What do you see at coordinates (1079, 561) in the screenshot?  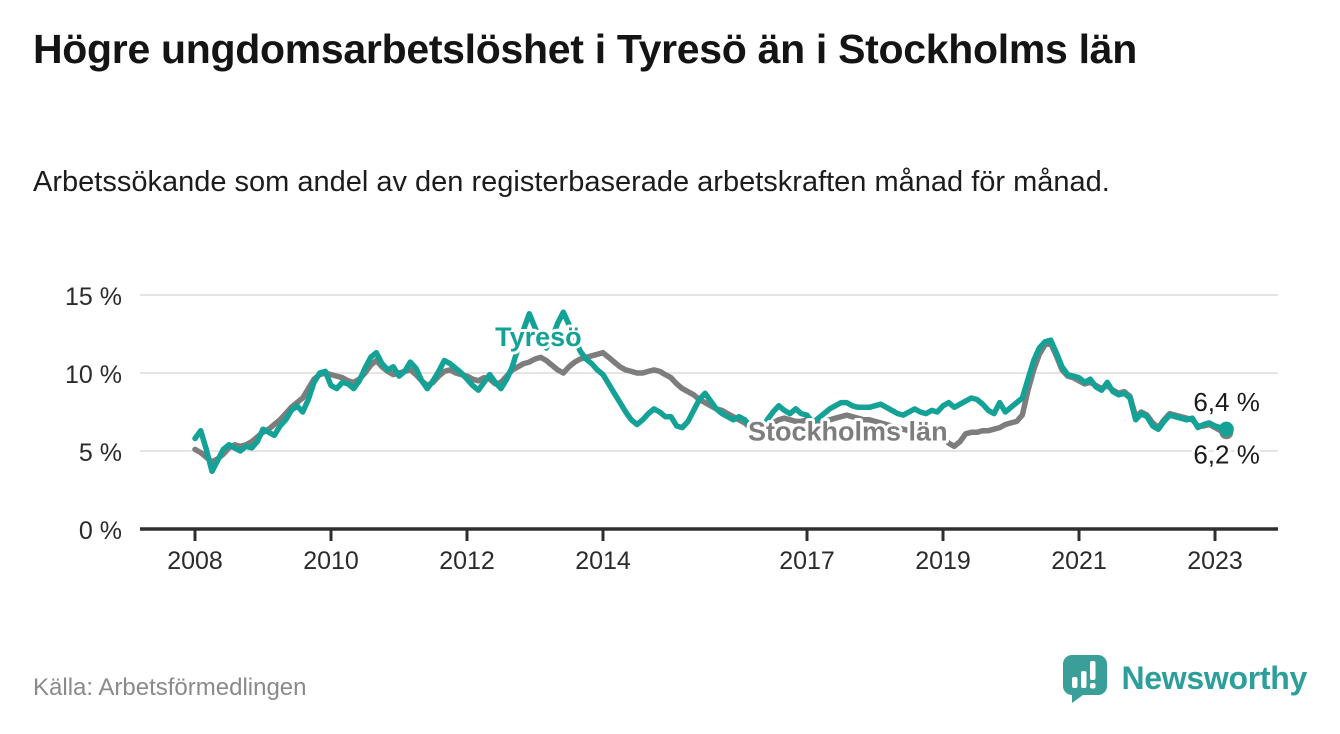 I see `x-tick-label: 2021` at bounding box center [1079, 561].